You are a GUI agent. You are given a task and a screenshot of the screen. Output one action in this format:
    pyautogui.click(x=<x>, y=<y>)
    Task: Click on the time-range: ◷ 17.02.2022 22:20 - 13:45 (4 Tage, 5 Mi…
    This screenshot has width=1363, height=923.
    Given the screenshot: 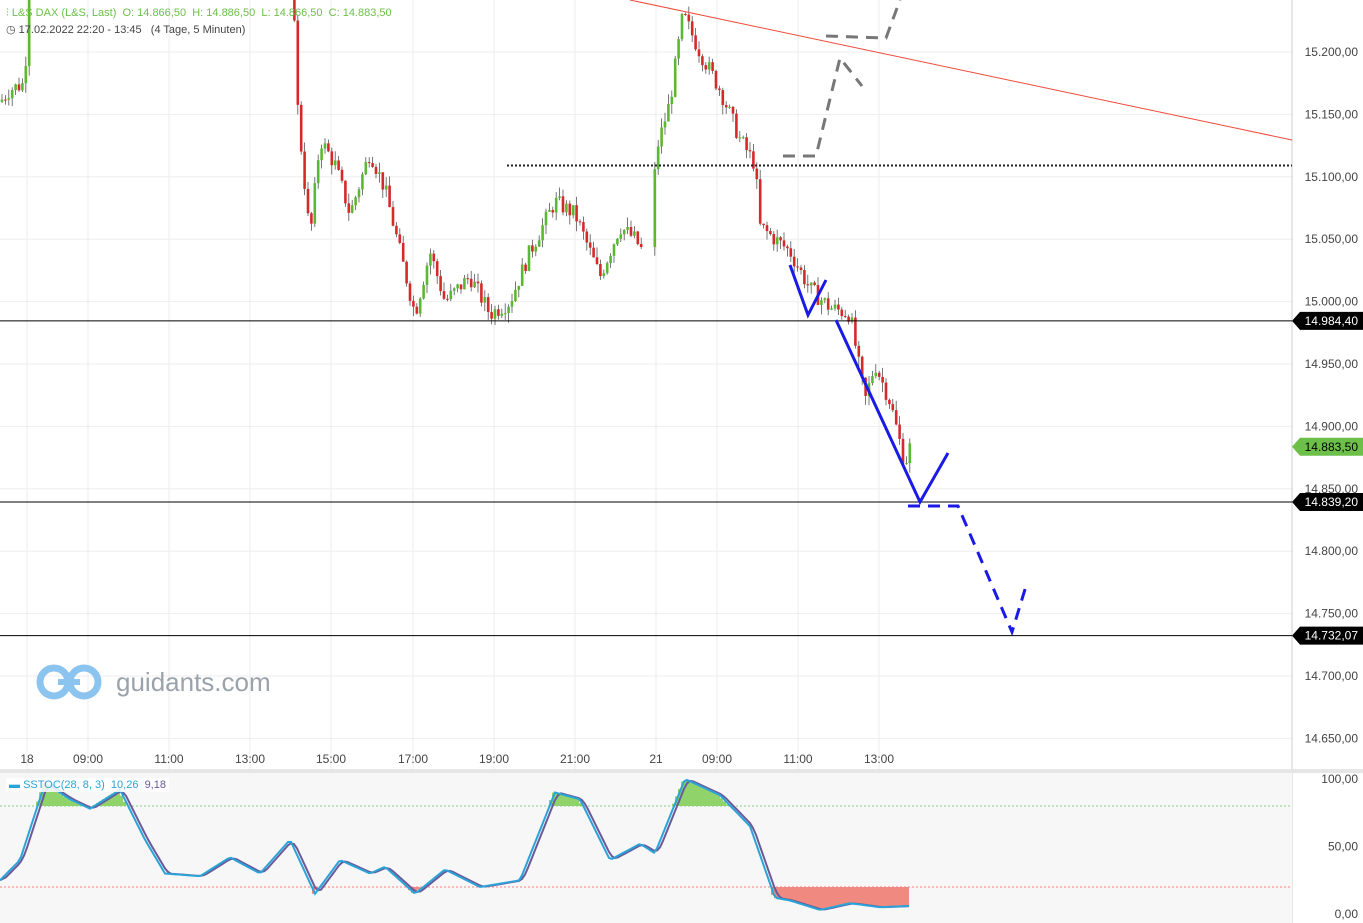 What is the action you would take?
    pyautogui.click(x=125, y=29)
    